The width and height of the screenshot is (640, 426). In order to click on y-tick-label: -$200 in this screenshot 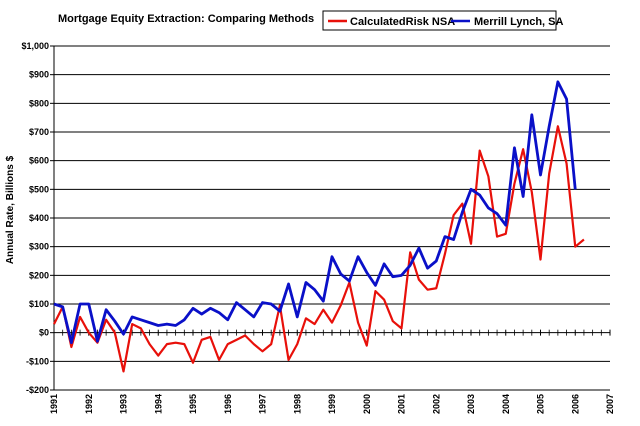, I will do `click(37, 390)`.